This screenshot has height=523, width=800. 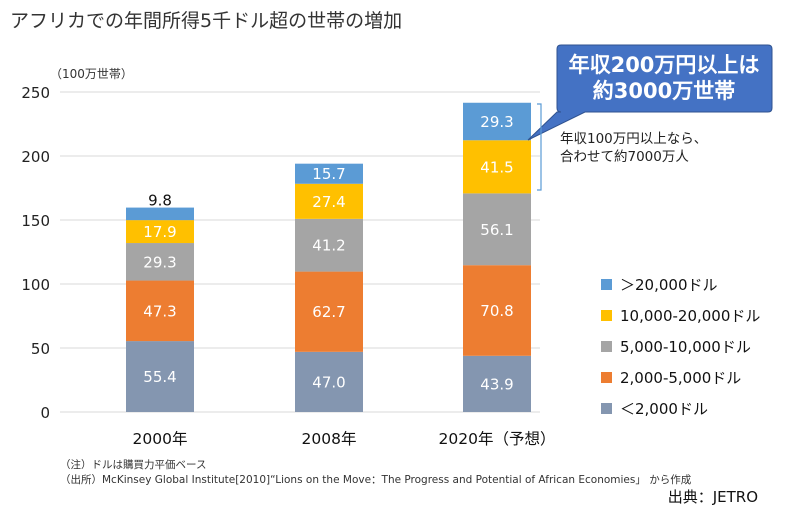 I want to click on data-label: 15.7, so click(x=328, y=174).